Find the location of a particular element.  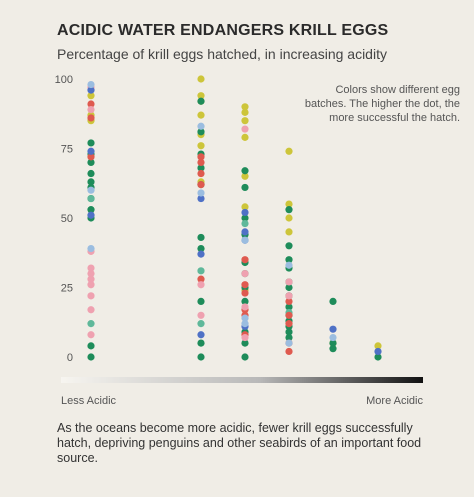

acidity-gradient-bar is located at coordinates (242, 380).